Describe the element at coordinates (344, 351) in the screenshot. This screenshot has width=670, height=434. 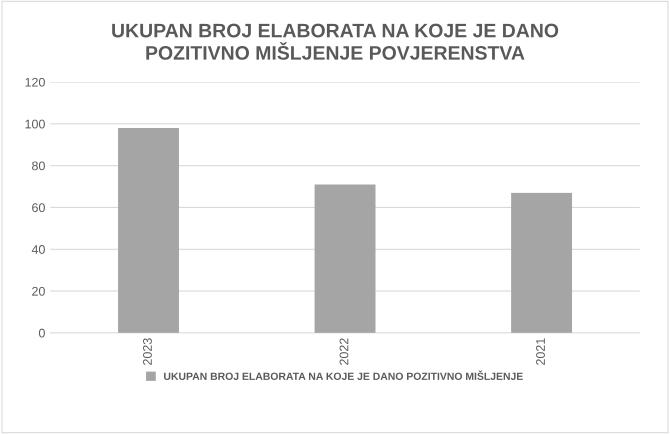
I see `x-tick-label: 2022` at that location.